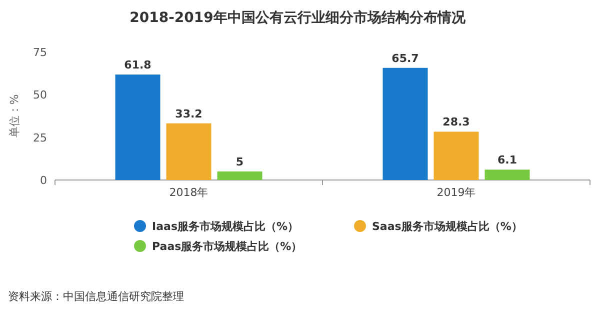 This screenshot has width=595, height=326. What do you see at coordinates (40, 95) in the screenshot?
I see `y-tick-label: 50` at bounding box center [40, 95].